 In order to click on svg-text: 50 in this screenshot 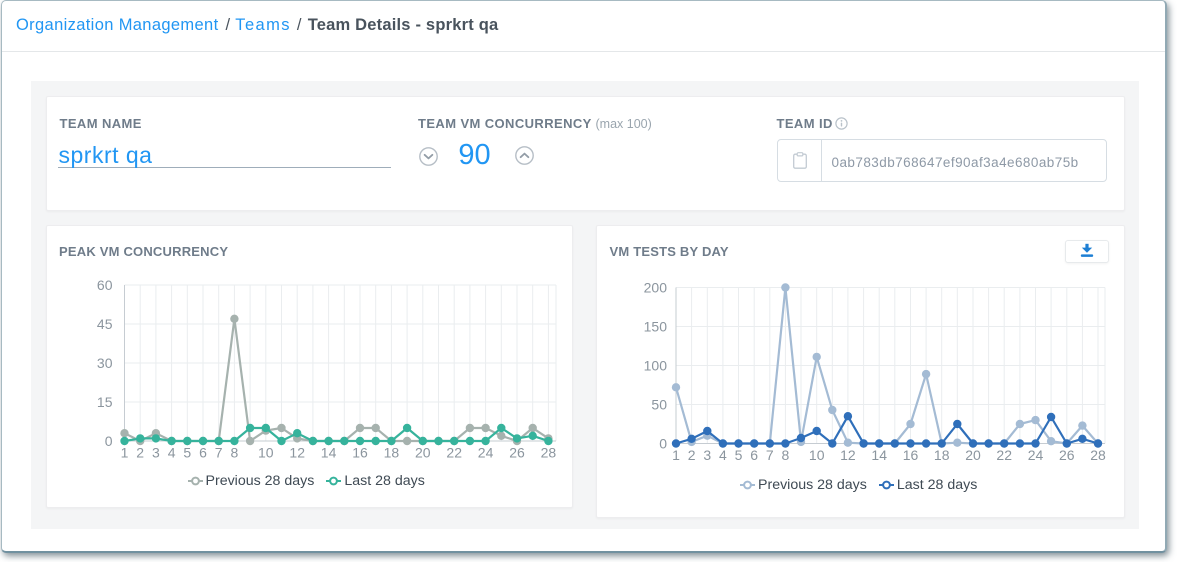, I will do `click(659, 405)`.